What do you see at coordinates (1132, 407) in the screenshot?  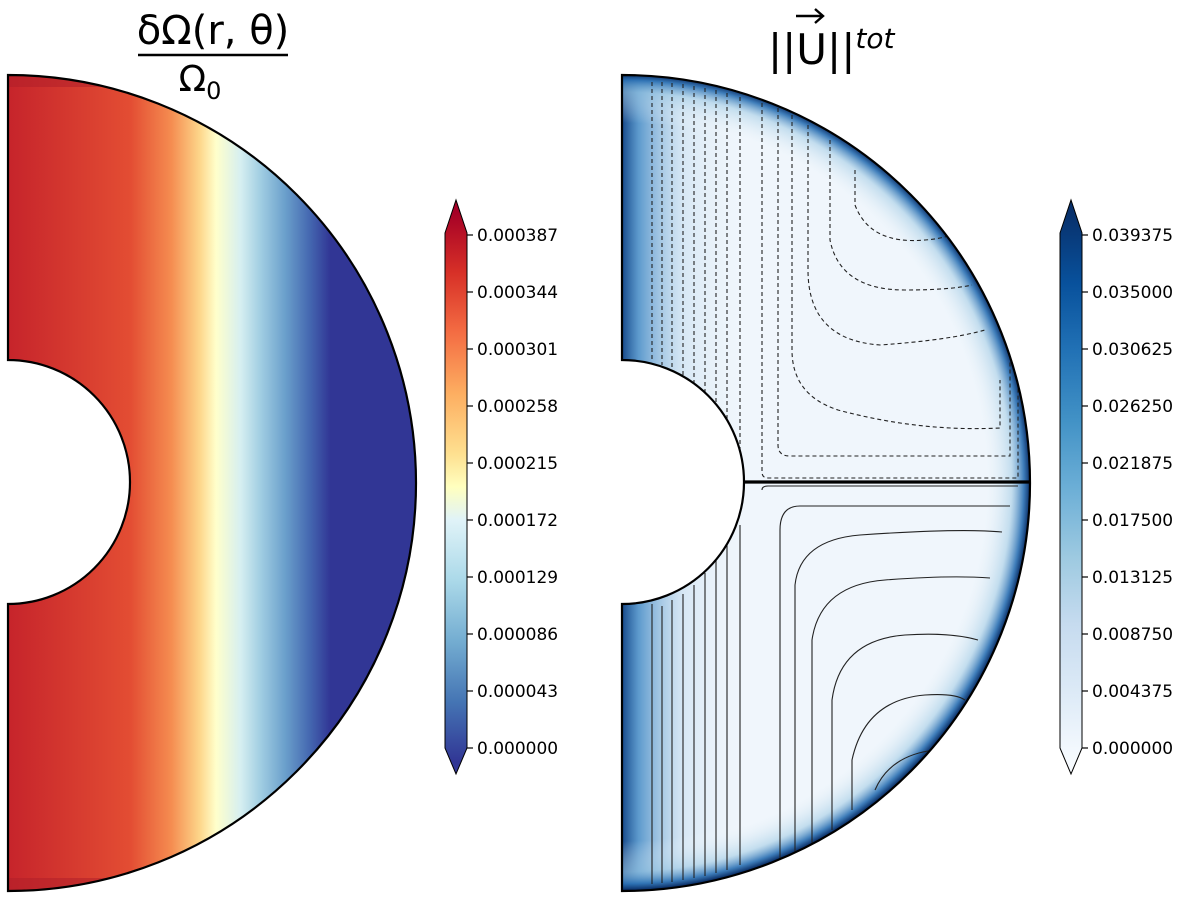 I see `right-colorbar-tick-label: 0.026250` at bounding box center [1132, 407].